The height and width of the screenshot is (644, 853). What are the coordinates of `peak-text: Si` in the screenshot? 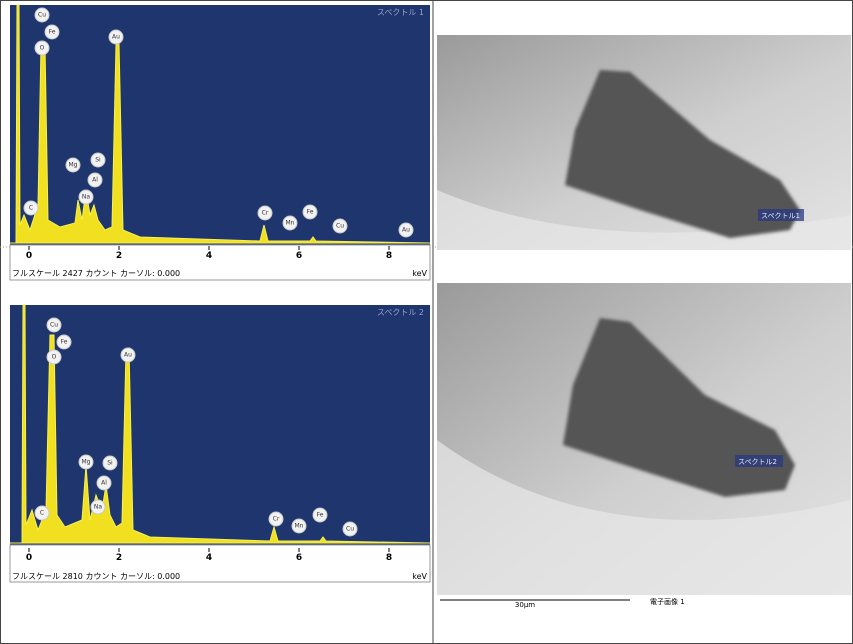 It's located at (98, 160).